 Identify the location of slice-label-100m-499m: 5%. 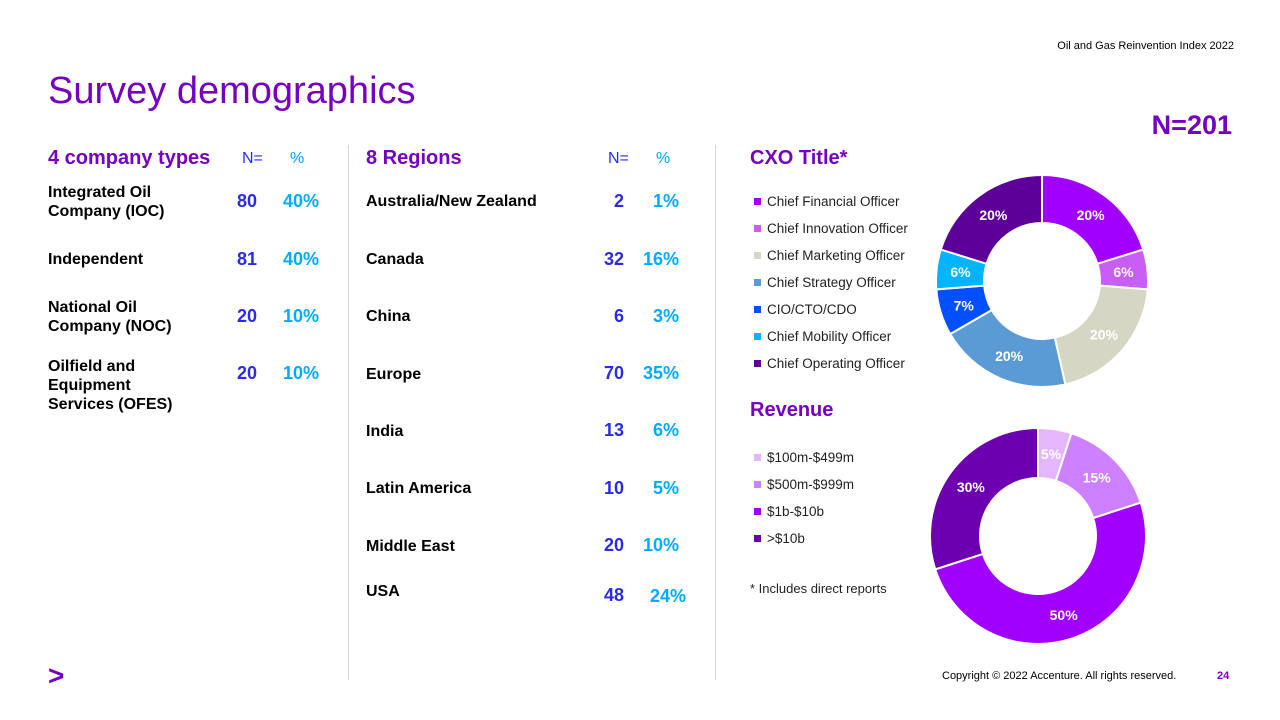
(1051, 454).